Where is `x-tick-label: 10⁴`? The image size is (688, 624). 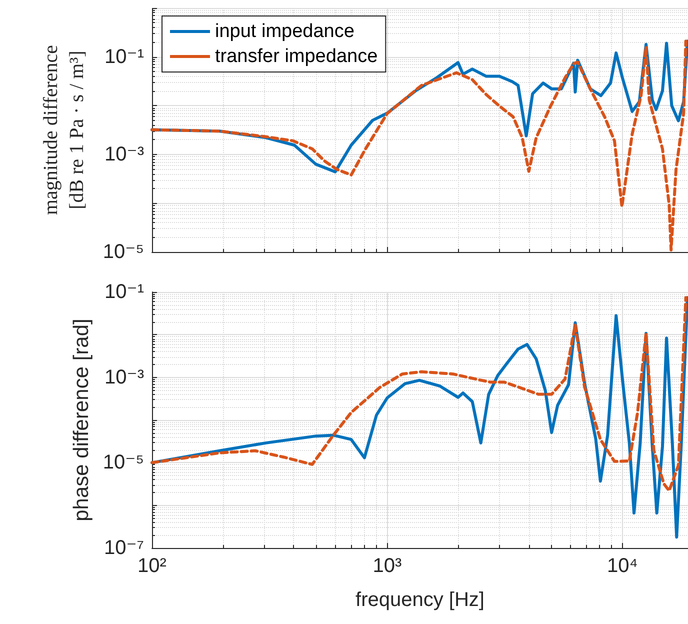
x-tick-label: 10⁴ is located at coordinates (622, 566).